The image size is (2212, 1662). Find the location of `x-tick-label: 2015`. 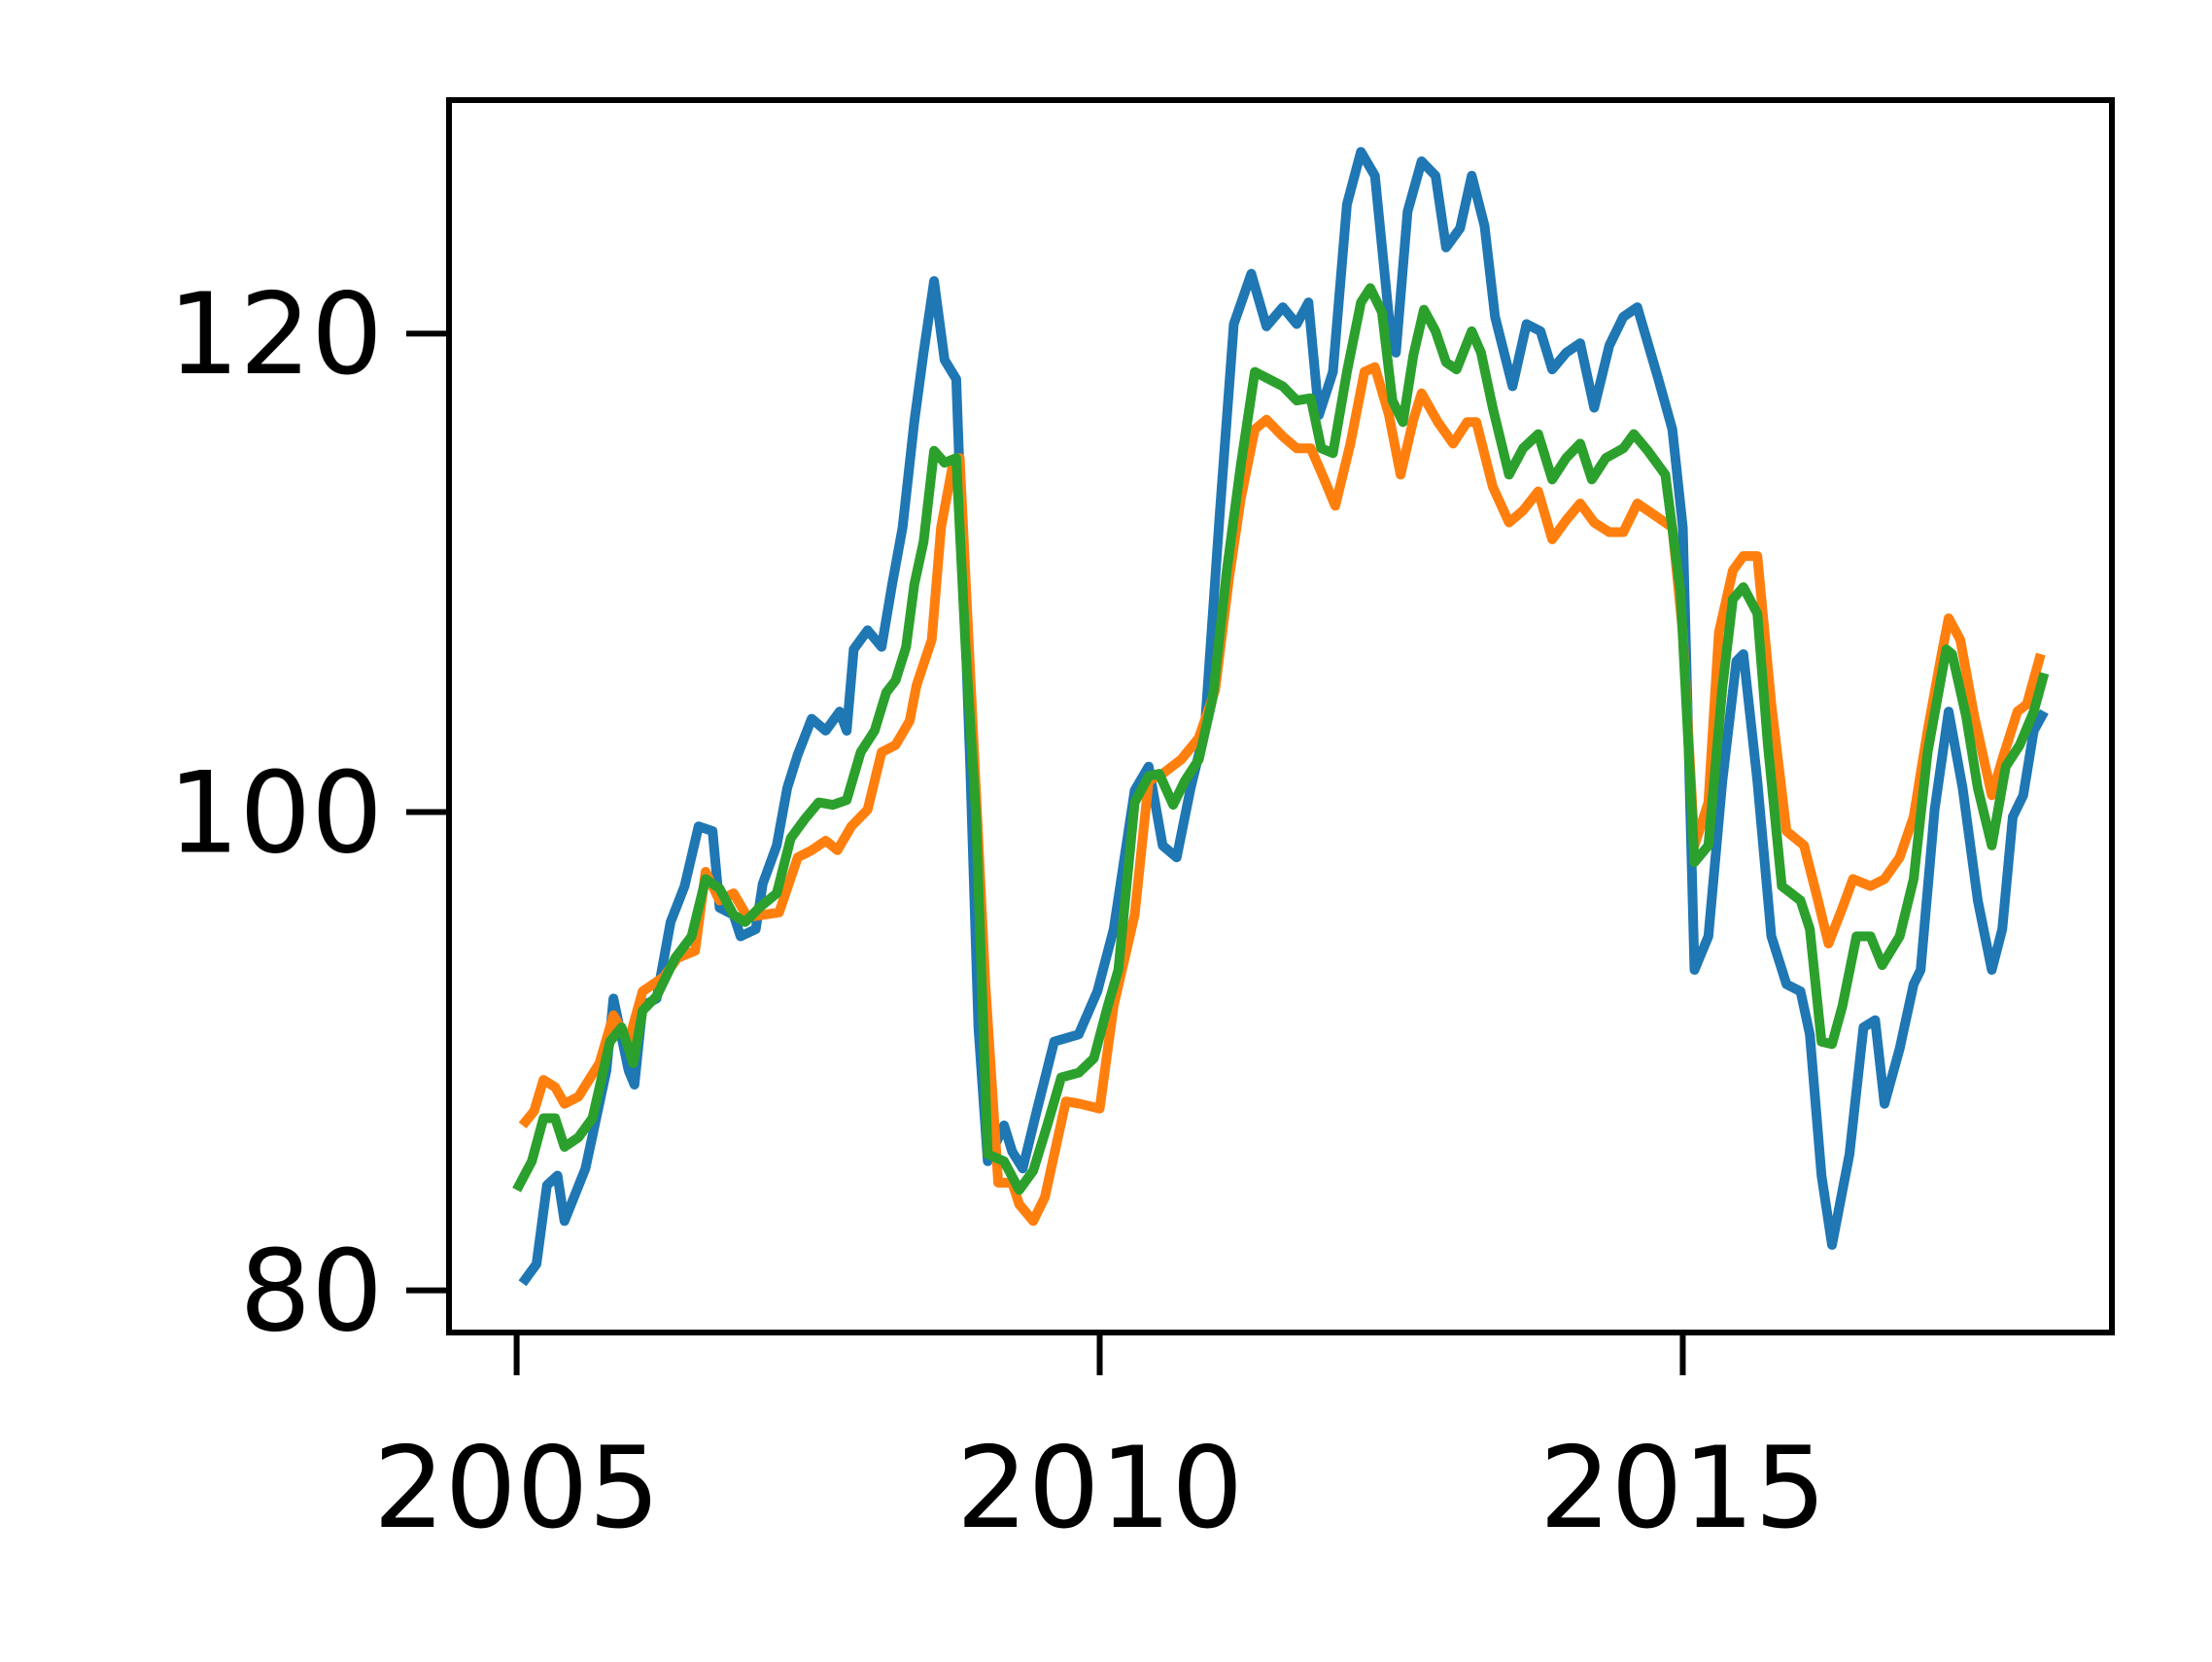

x-tick-label: 2015 is located at coordinates (1682, 1488).